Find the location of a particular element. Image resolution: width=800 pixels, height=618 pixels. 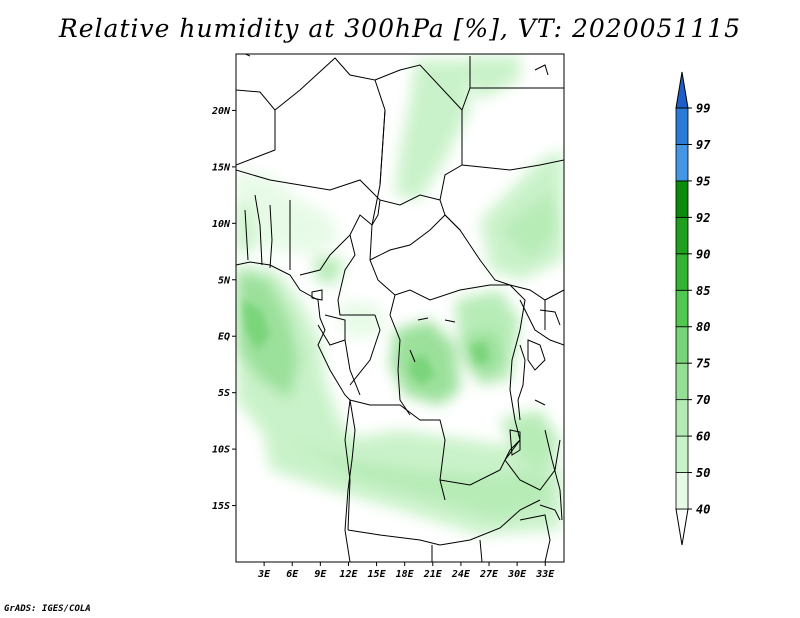

colorbar-label: 85 is located at coordinates (703, 291).